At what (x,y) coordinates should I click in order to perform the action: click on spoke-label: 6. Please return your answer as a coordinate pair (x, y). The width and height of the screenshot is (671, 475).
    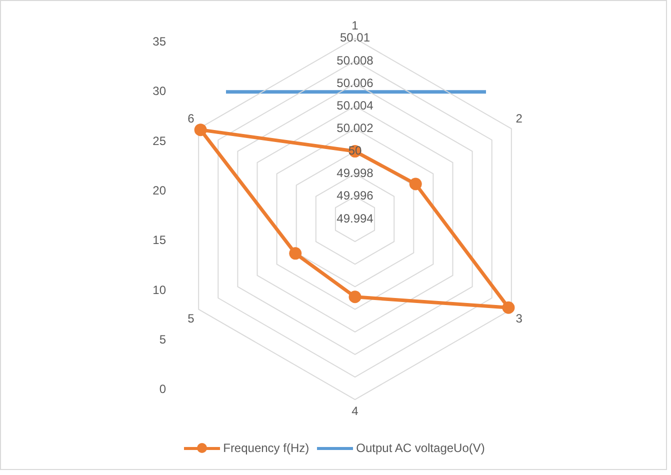
    Looking at the image, I should click on (191, 118).